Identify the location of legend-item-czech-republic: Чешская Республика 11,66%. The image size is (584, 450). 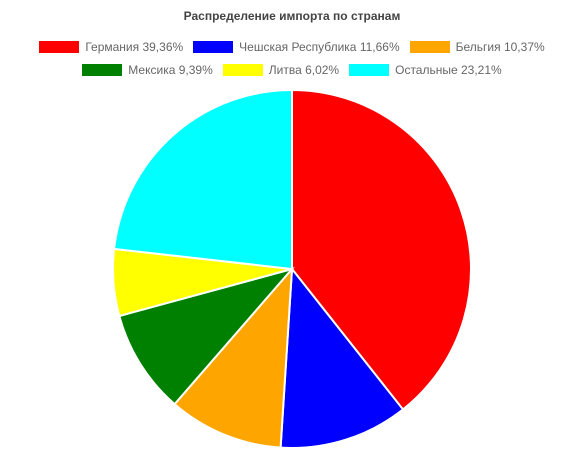
(296, 47).